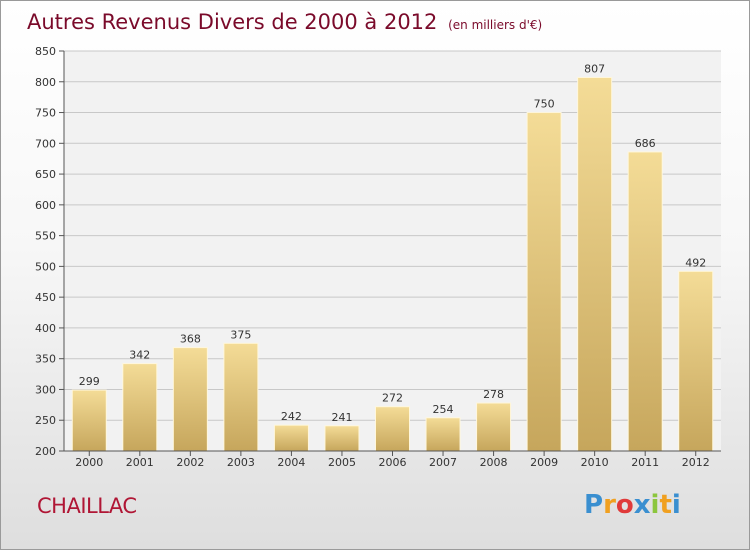 Image resolution: width=750 pixels, height=550 pixels. What do you see at coordinates (609, 505) in the screenshot?
I see `logo-letter: r` at bounding box center [609, 505].